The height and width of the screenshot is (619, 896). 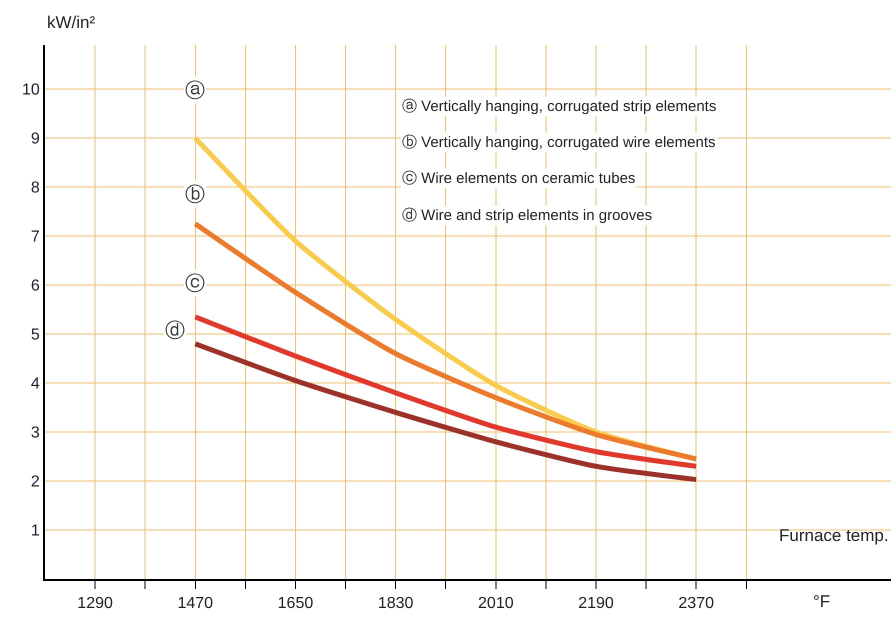 I want to click on annotation: ⓓ Wire and strip elements in grooves, so click(x=527, y=215).